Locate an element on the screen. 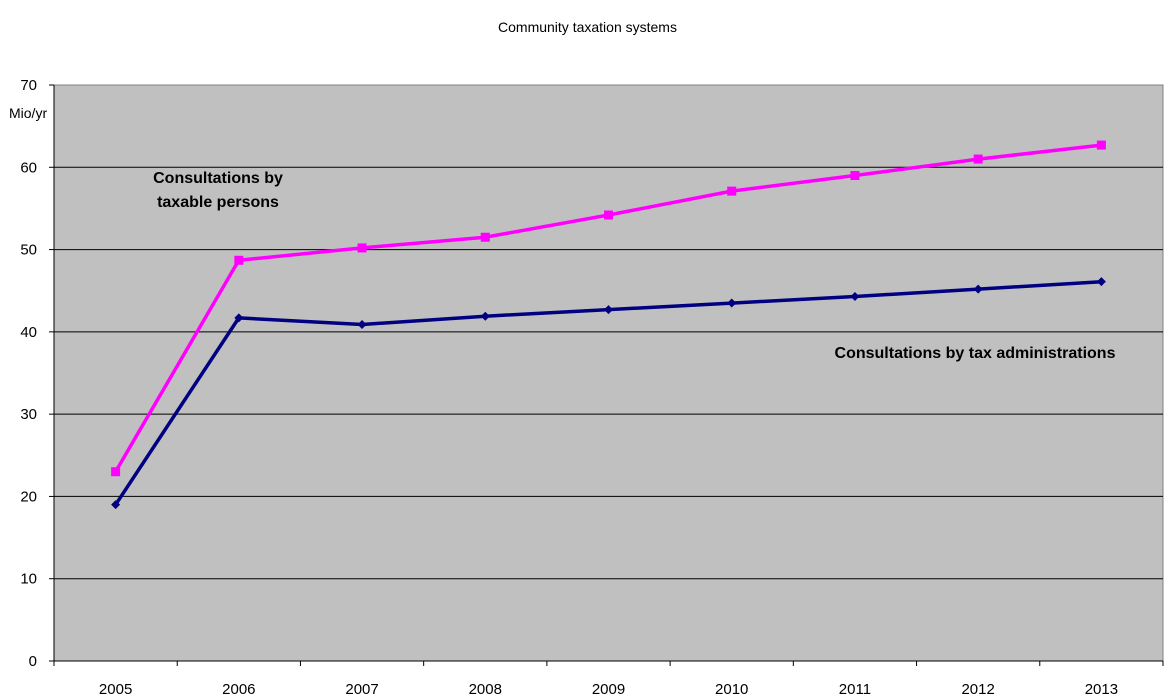 The height and width of the screenshot is (699, 1175). chart-title: Community taxation systems is located at coordinates (587, 27).